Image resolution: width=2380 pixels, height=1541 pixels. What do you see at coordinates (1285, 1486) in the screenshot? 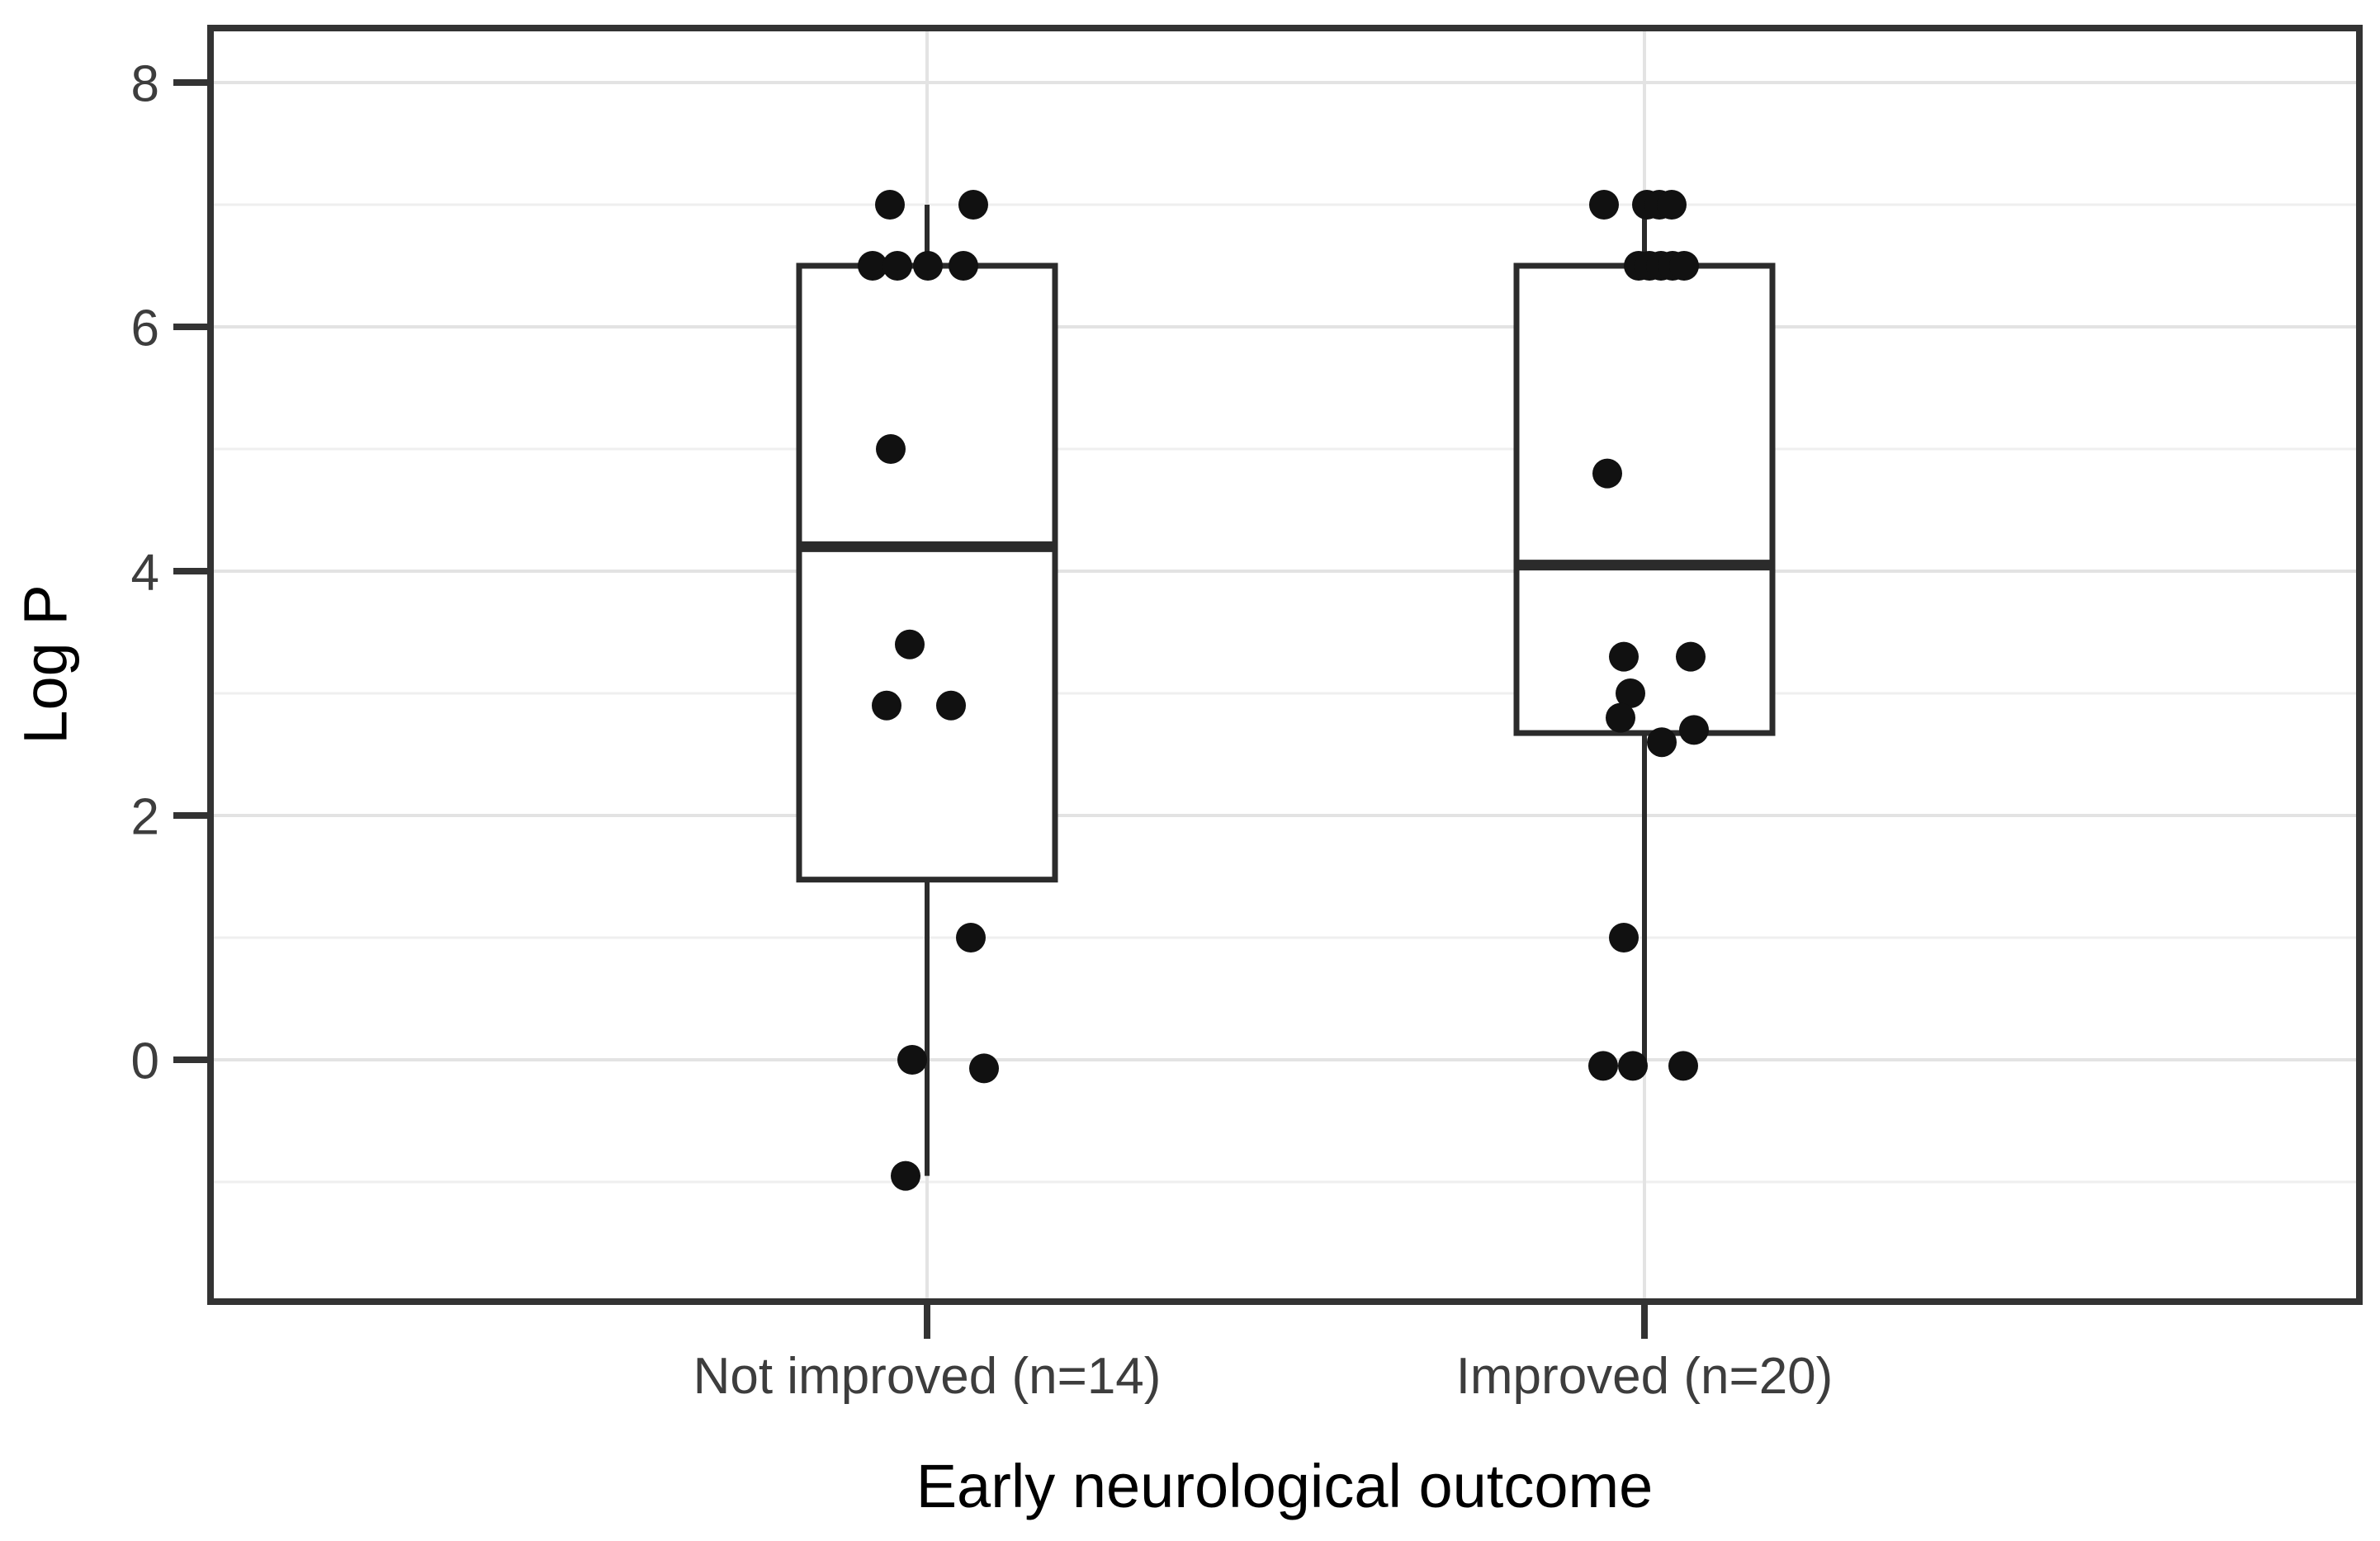
I see `x-axis-title: Early neurological outcome` at bounding box center [1285, 1486].